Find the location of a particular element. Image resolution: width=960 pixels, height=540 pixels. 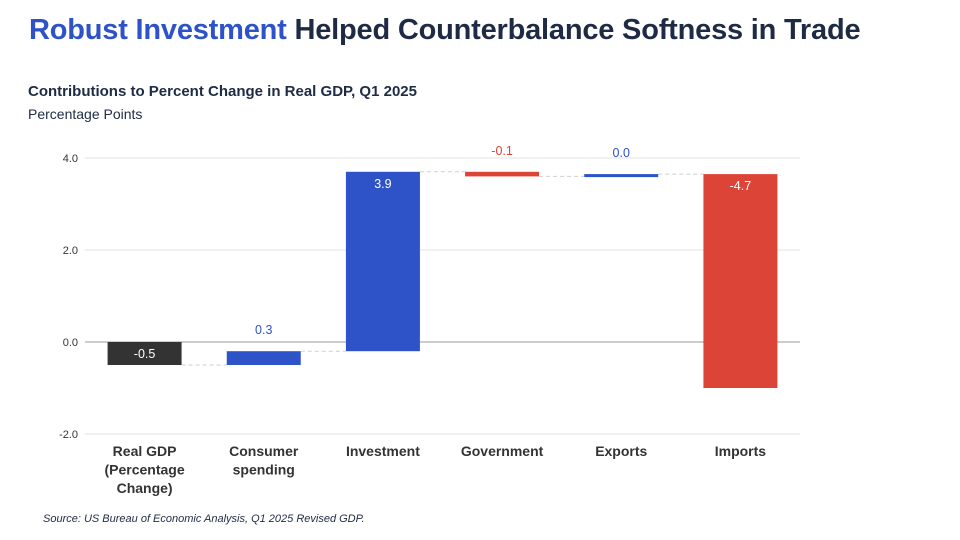

category-label: Government is located at coordinates (502, 451).